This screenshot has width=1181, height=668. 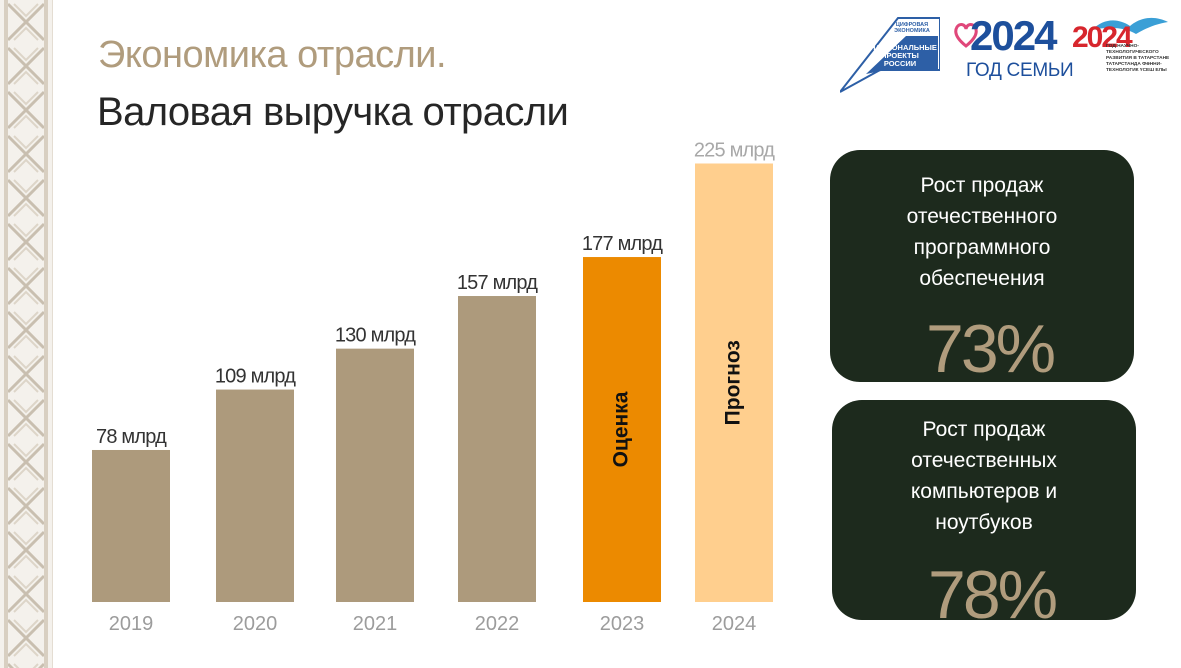 I want to click on software-growth-value: 73%, so click(x=991, y=349).